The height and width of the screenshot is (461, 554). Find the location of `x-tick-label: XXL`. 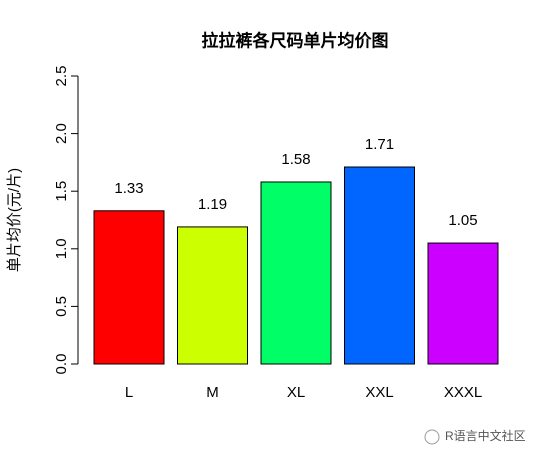

x-tick-label: XXL is located at coordinates (379, 392).